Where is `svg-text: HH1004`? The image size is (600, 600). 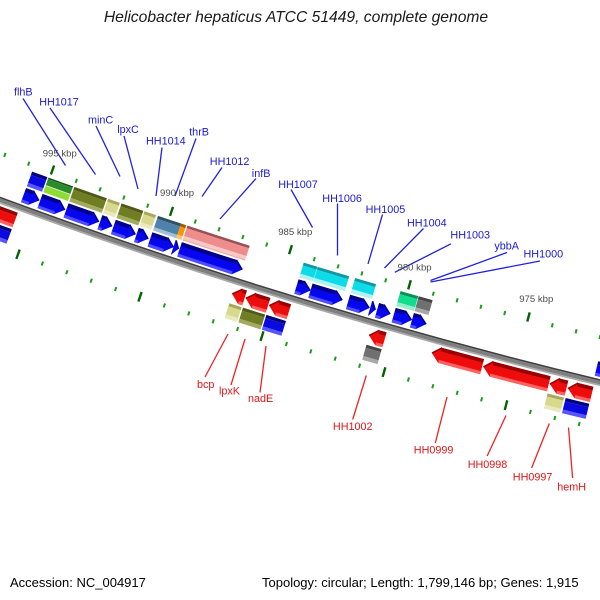 svg-text: HH1004 is located at coordinates (427, 223).